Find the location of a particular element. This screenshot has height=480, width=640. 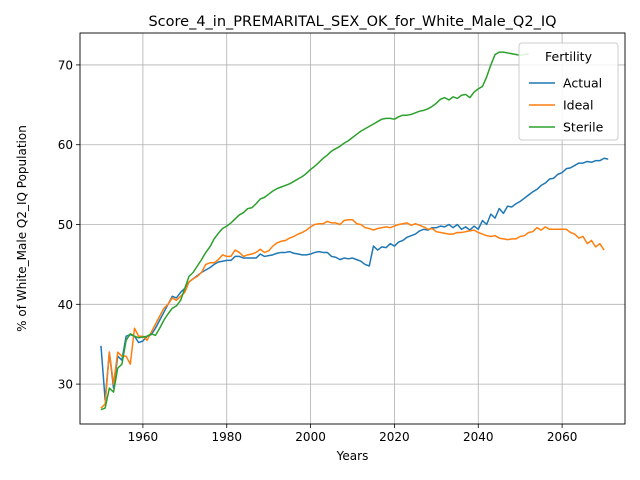

y-tick-label: 30 is located at coordinates (65, 385).